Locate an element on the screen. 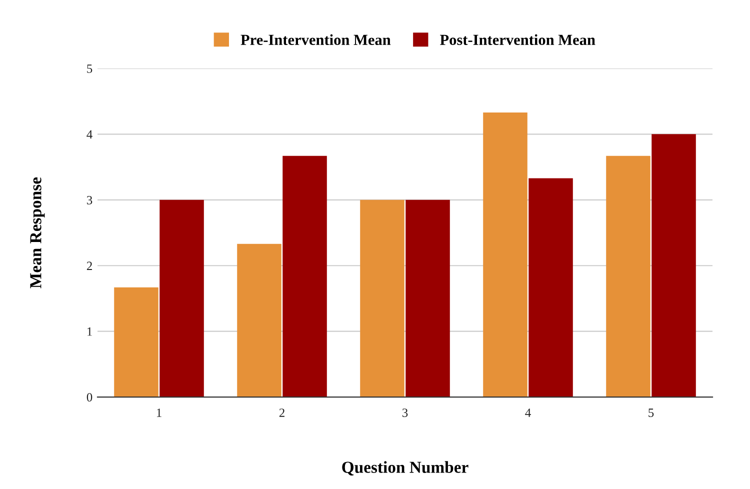 This screenshot has width=750, height=489. legend-label: Pre-Intervention Mean is located at coordinates (315, 40).